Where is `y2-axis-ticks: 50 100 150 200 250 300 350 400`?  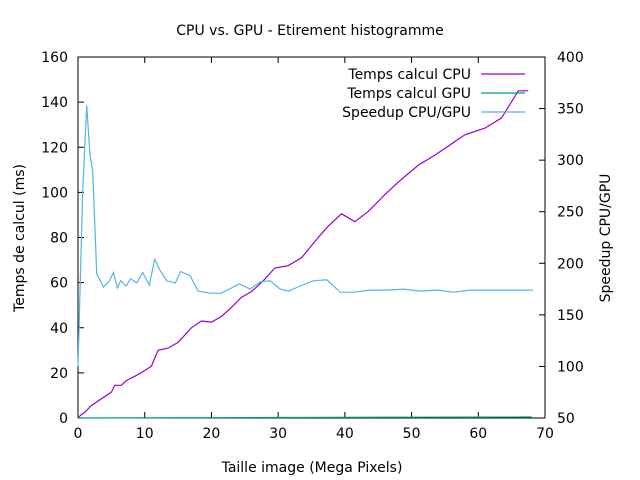 y2-axis-ticks: 50 100 150 200 250 300 350 400 is located at coordinates (561, 238).